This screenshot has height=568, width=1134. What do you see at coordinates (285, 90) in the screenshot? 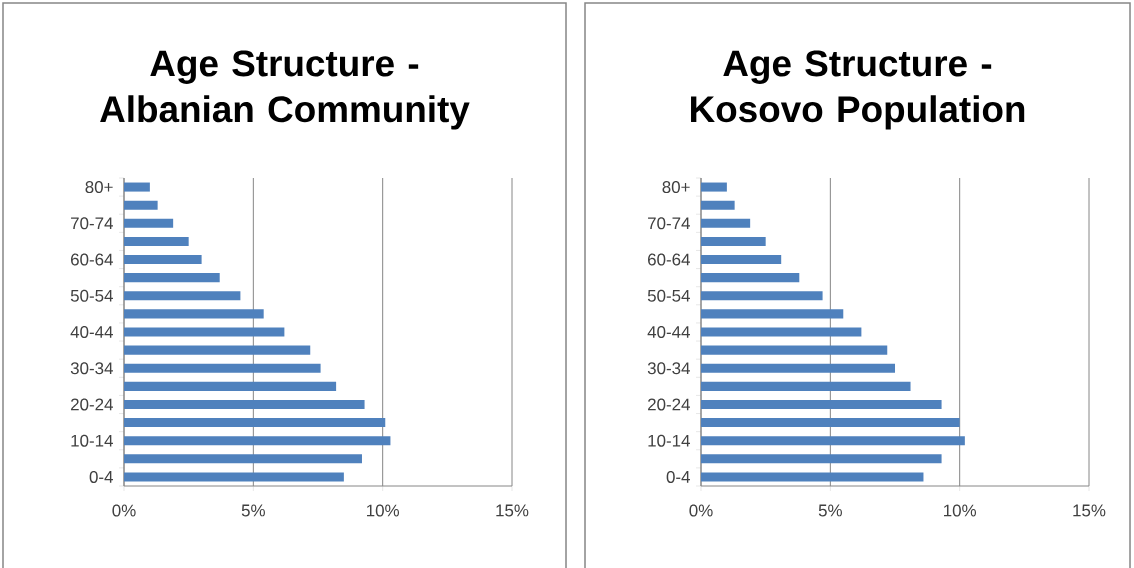
I see `chart-title: Age Structure - Albanian Community` at bounding box center [285, 90].